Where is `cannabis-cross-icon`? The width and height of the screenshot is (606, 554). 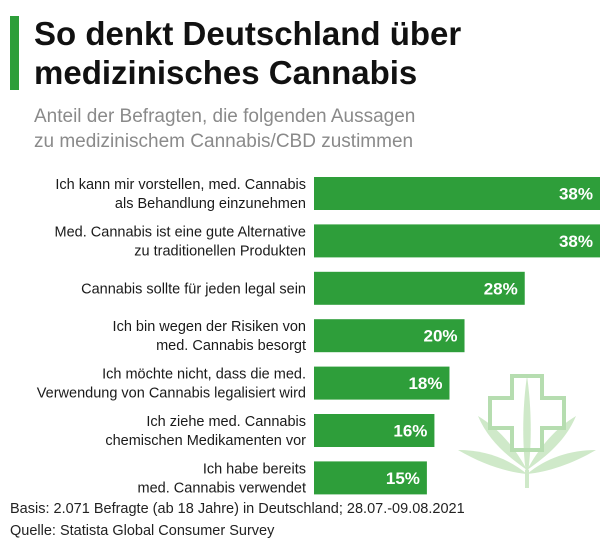
cannabis-cross-icon is located at coordinates (527, 431).